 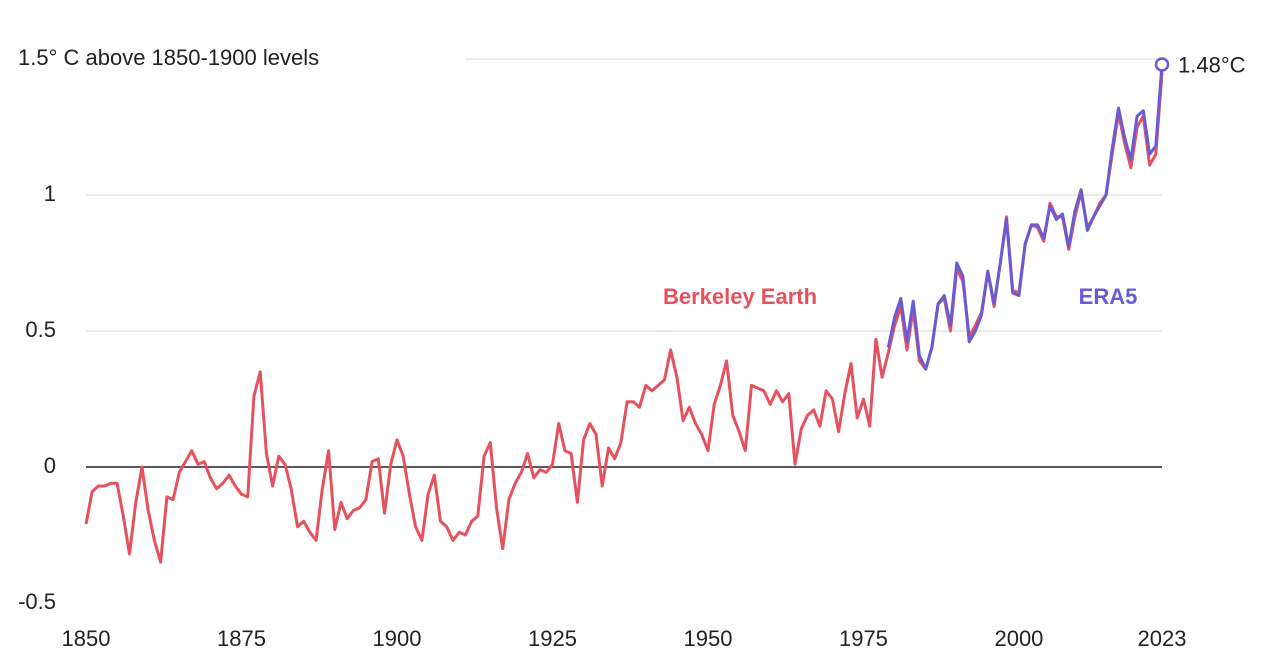 I want to click on x-tick-label: 2000, so click(x=1018, y=638).